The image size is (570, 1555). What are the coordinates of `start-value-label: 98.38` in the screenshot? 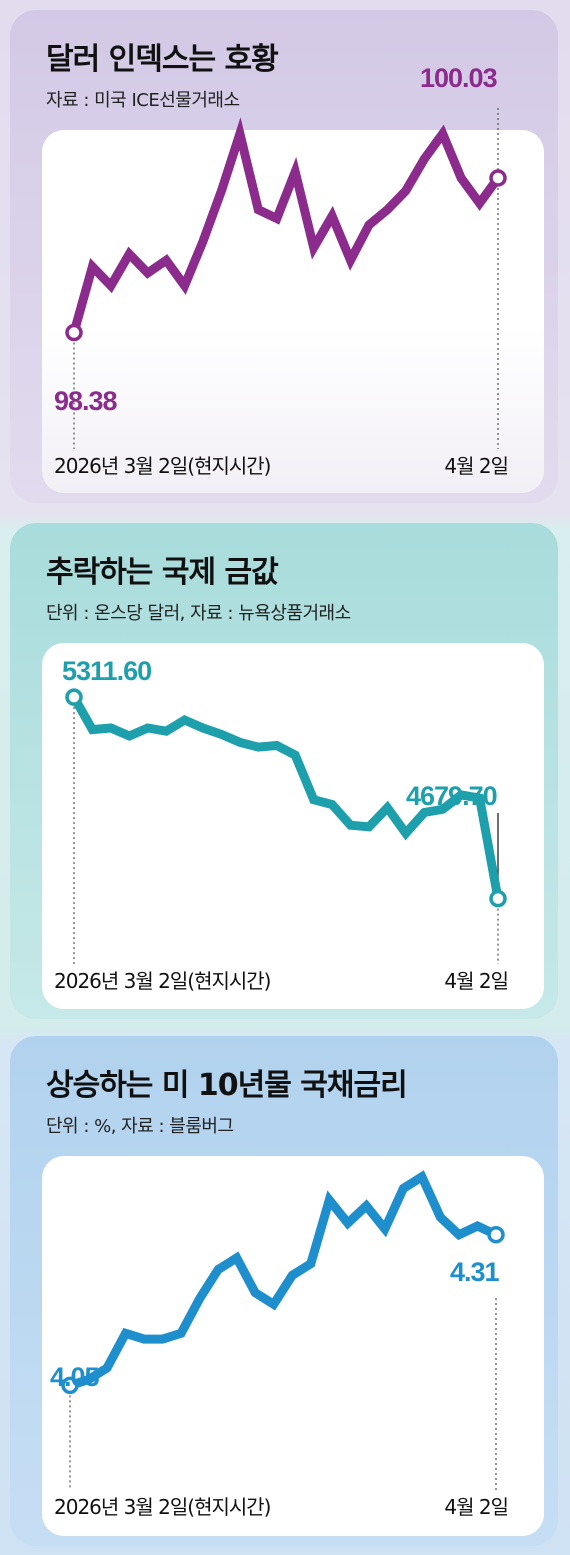 It's located at (86, 401).